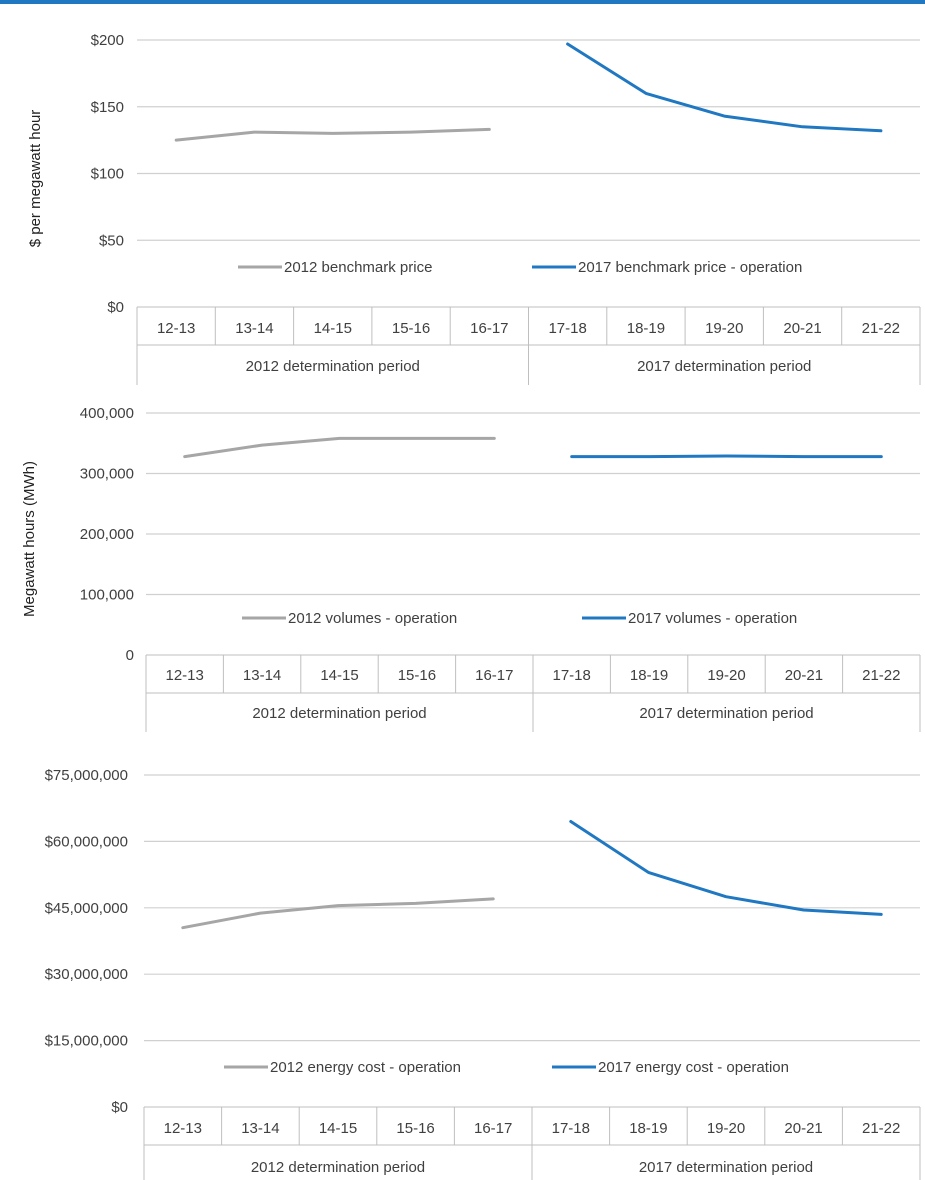  Describe the element at coordinates (107, 595) in the screenshot. I see `y-tick-label: 100,000` at that location.